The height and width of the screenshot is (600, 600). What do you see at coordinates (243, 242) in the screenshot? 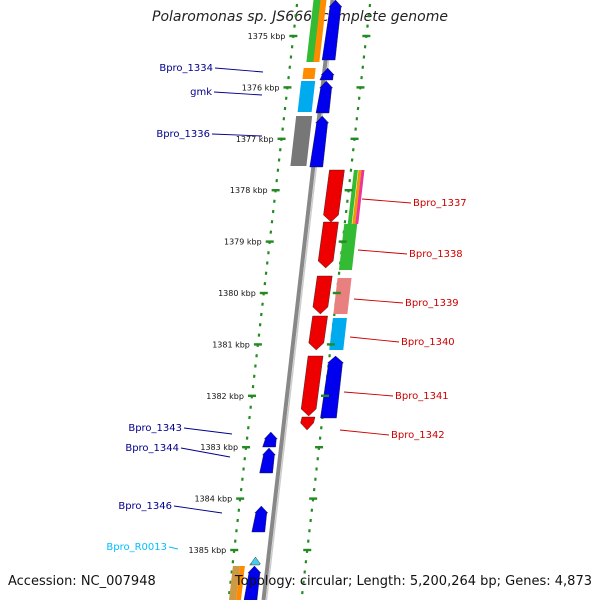
I see `kbp-tick-label: 1379 kbp` at bounding box center [243, 242].